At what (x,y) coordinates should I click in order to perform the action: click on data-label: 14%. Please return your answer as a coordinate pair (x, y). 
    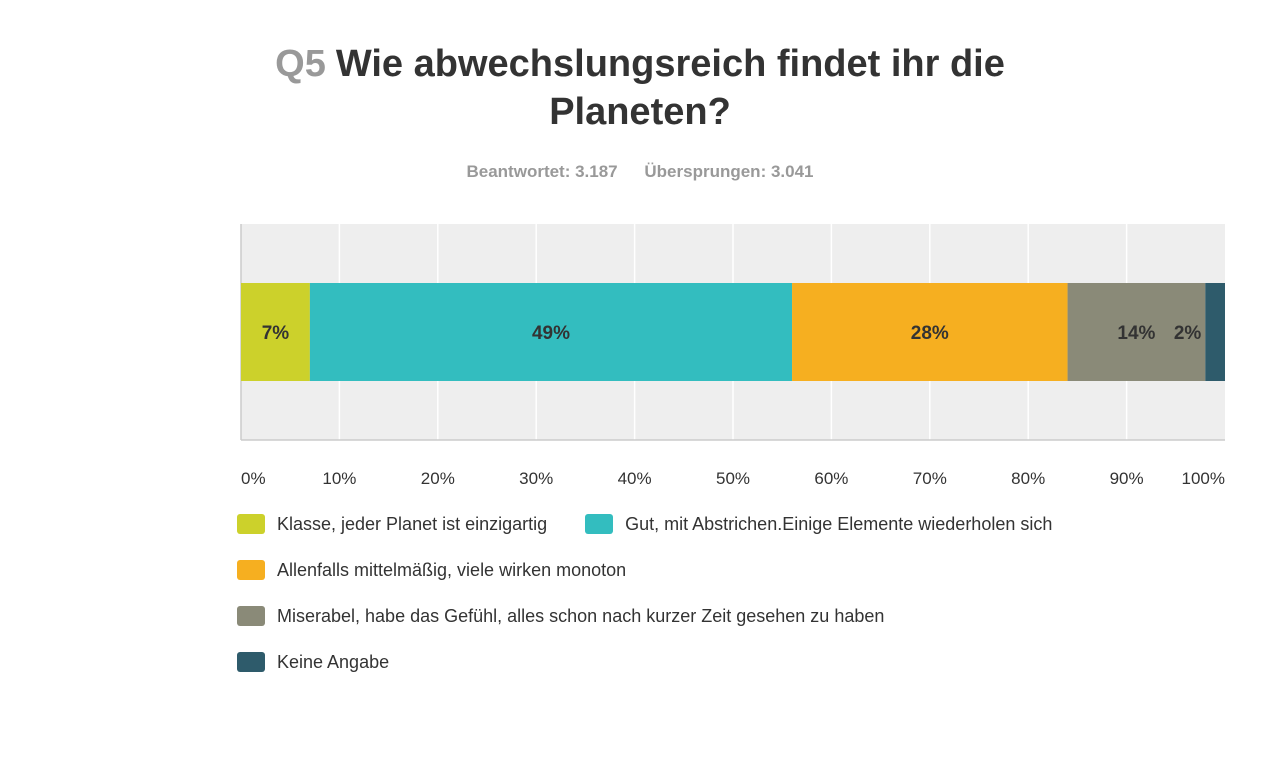
    Looking at the image, I should click on (1136, 333).